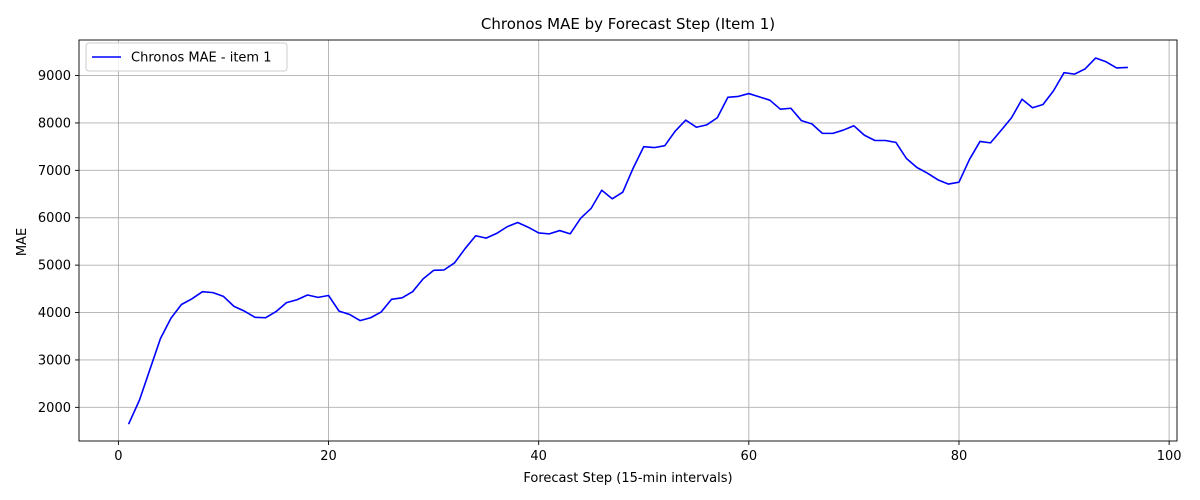 This screenshot has height=500, width=1200. What do you see at coordinates (54, 313) in the screenshot?
I see `y-tick-label: 4000` at bounding box center [54, 313].